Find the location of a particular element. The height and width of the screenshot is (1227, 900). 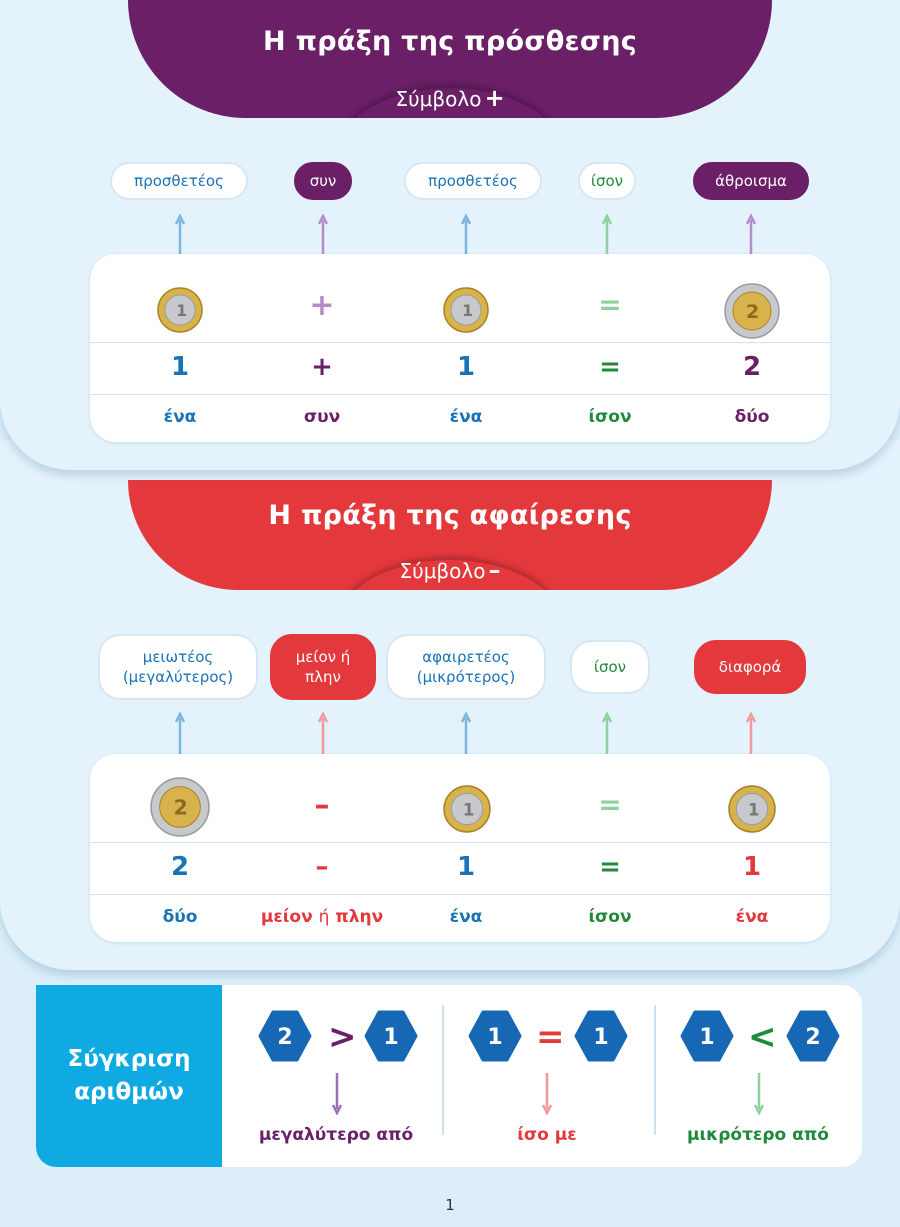

less-than-text: μικρότερο από is located at coordinates (758, 1135).